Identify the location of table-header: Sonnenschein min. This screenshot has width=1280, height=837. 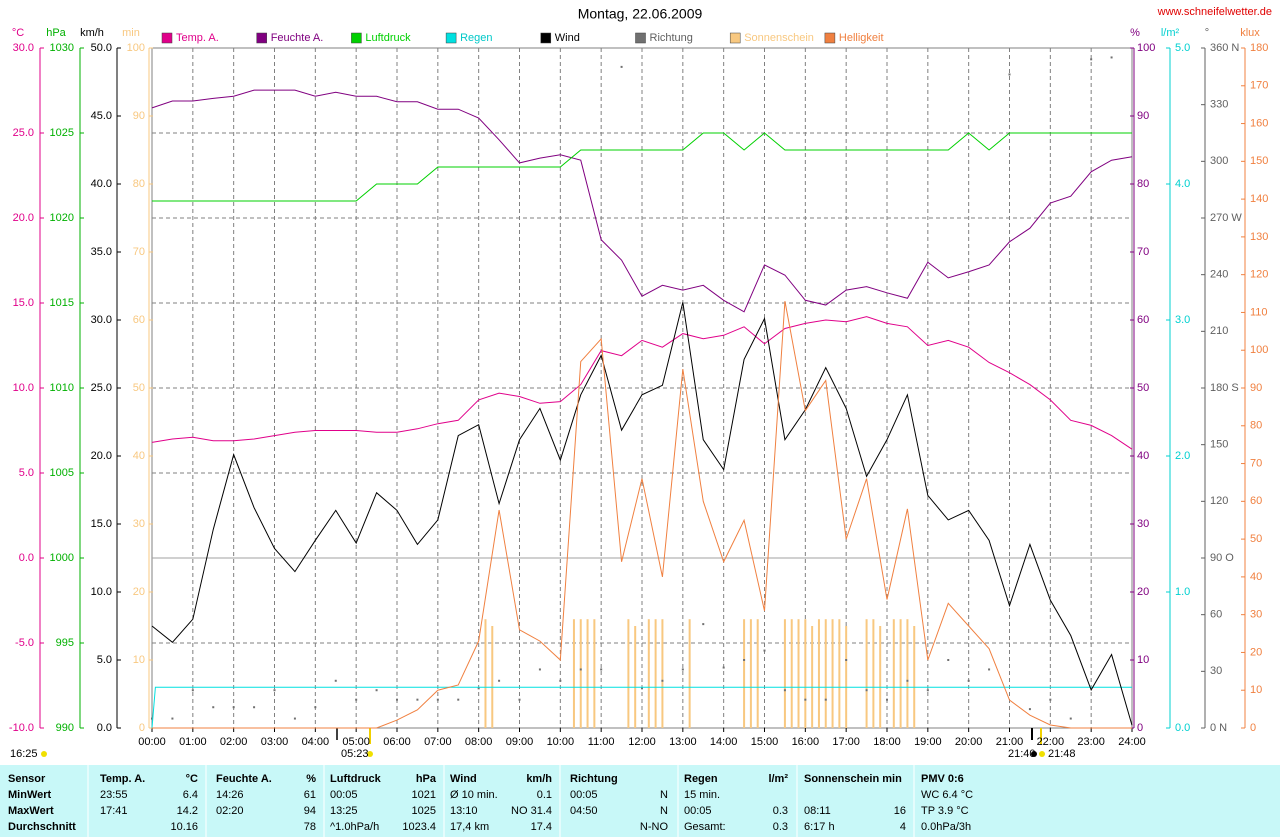
(853, 779).